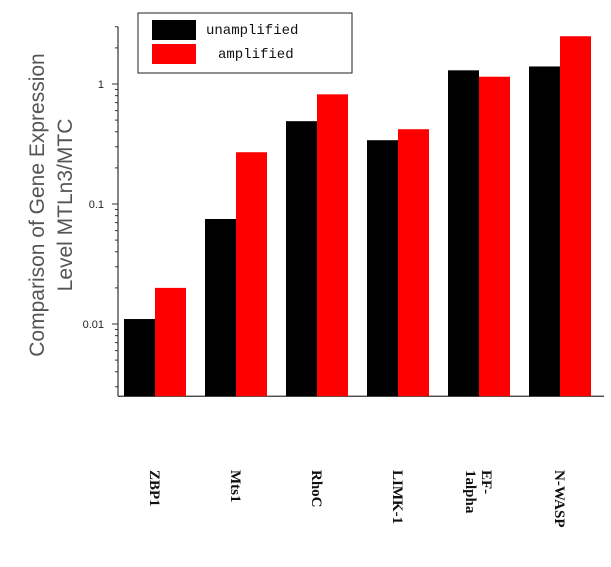 The height and width of the screenshot is (567, 611). What do you see at coordinates (37, 205) in the screenshot?
I see `y-axis-title-line: Comparison of Gene Expression` at bounding box center [37, 205].